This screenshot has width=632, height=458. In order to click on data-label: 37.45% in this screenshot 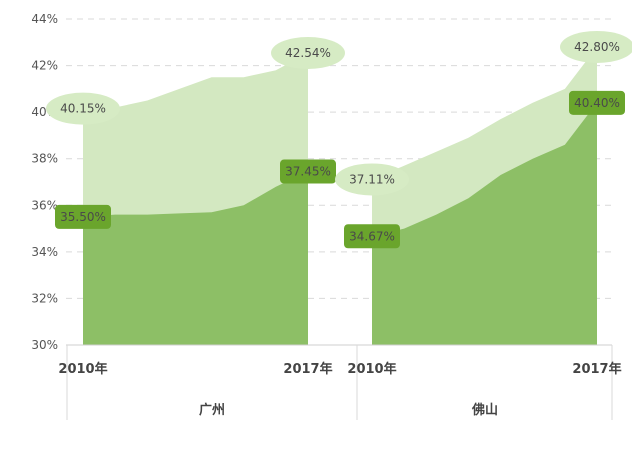, I will do `click(308, 172)`.